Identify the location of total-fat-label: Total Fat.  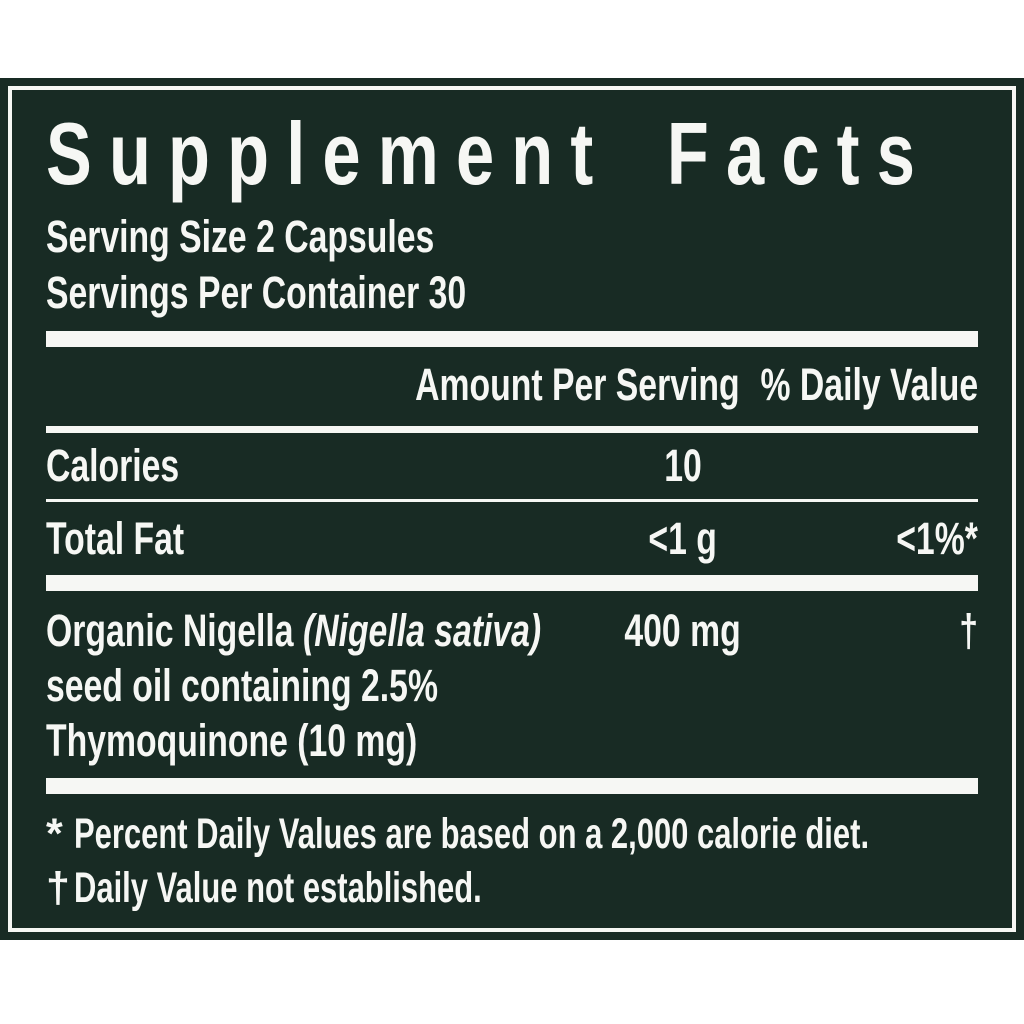
(115, 538).